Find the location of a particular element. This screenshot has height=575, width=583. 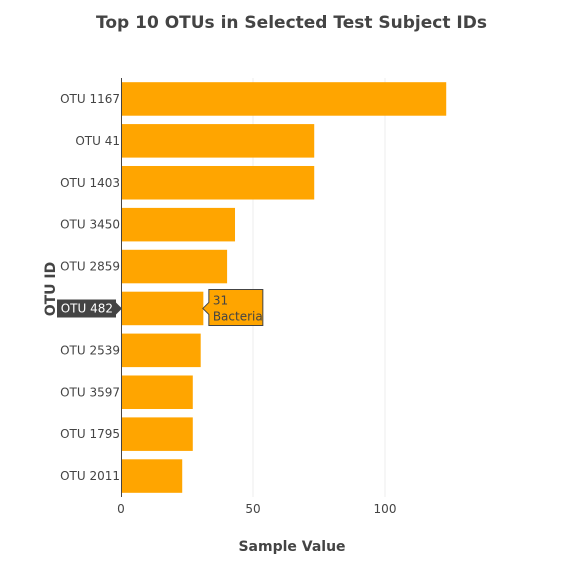

y-tick-label: OTU 2539 is located at coordinates (90, 350).